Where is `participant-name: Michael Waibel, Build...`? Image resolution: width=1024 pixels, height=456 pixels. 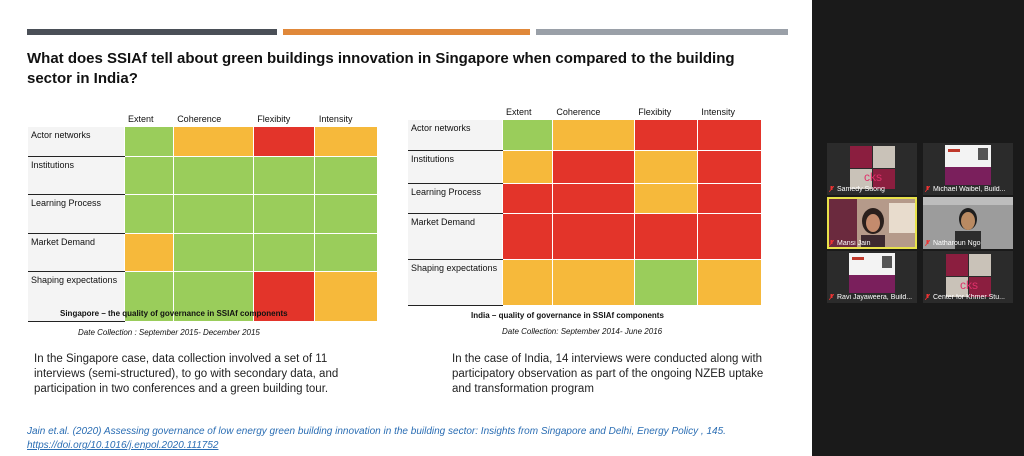
participant-name: Michael Waibel, Build... is located at coordinates (969, 189).